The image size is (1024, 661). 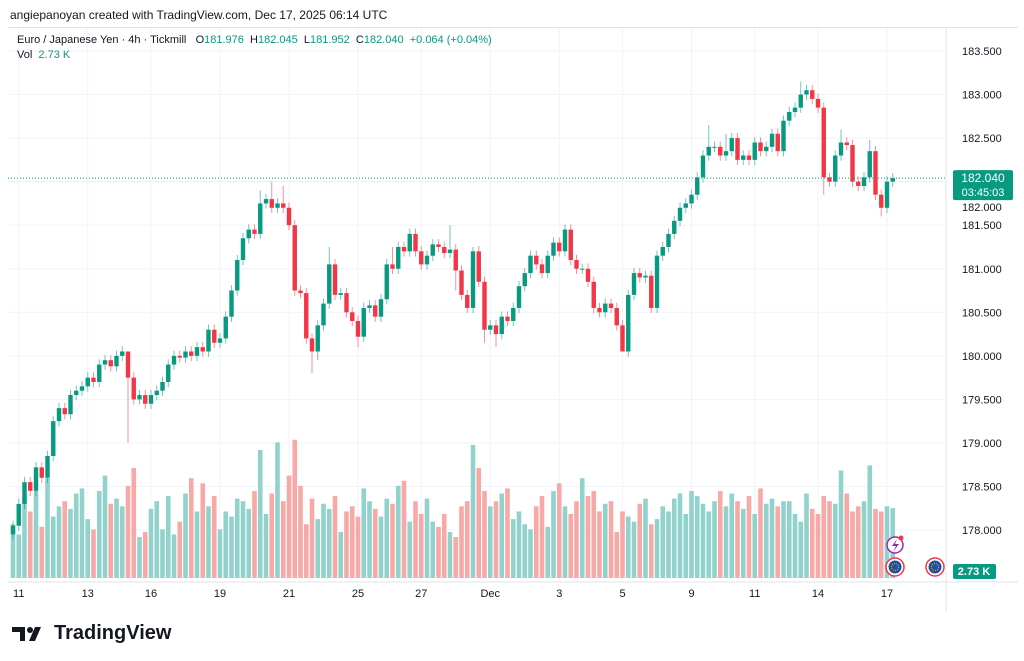 I want to click on price-axis-label: 182.000, so click(x=982, y=208).